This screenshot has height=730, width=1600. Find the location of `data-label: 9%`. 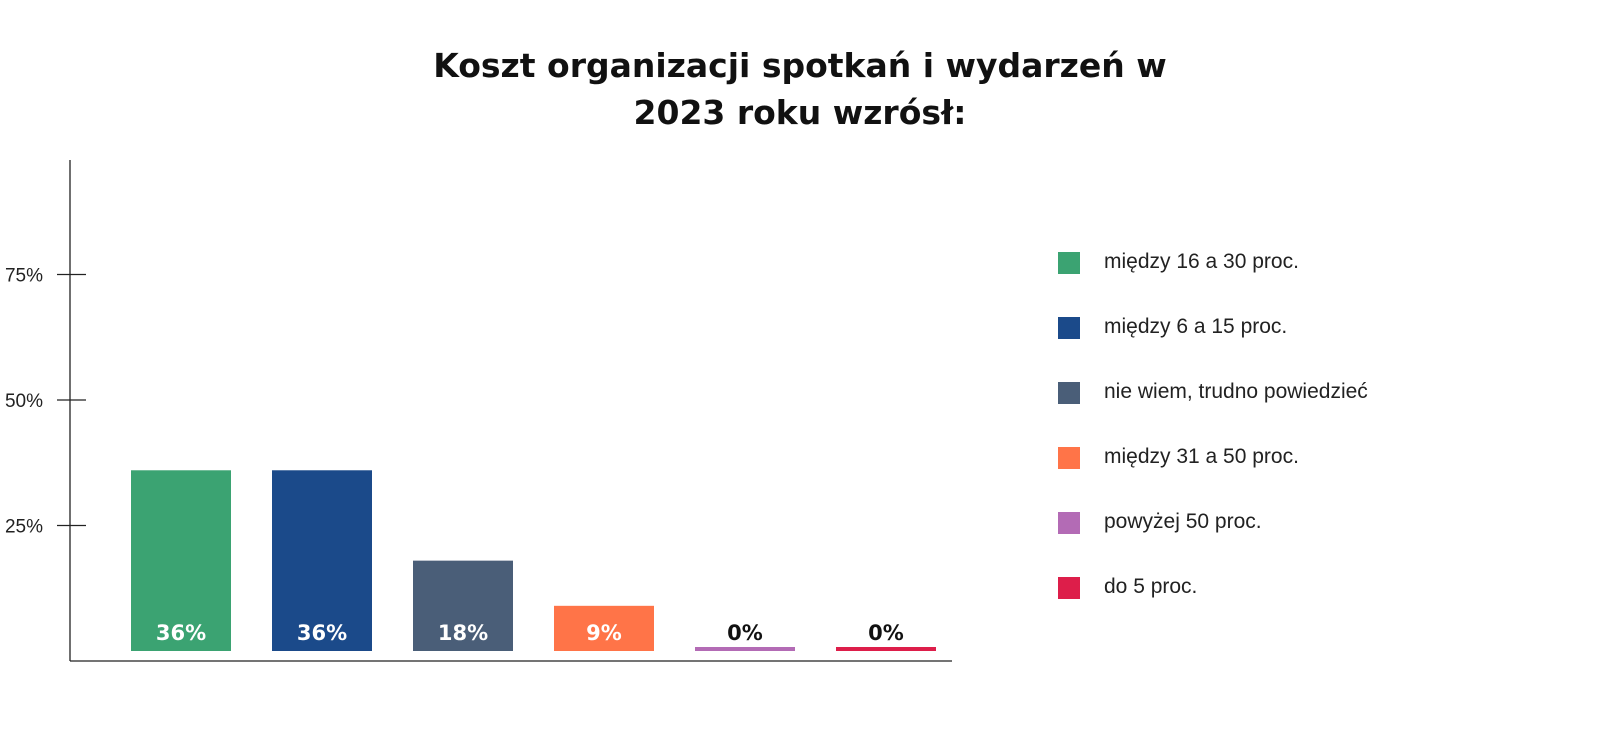

data-label: 9% is located at coordinates (604, 633).